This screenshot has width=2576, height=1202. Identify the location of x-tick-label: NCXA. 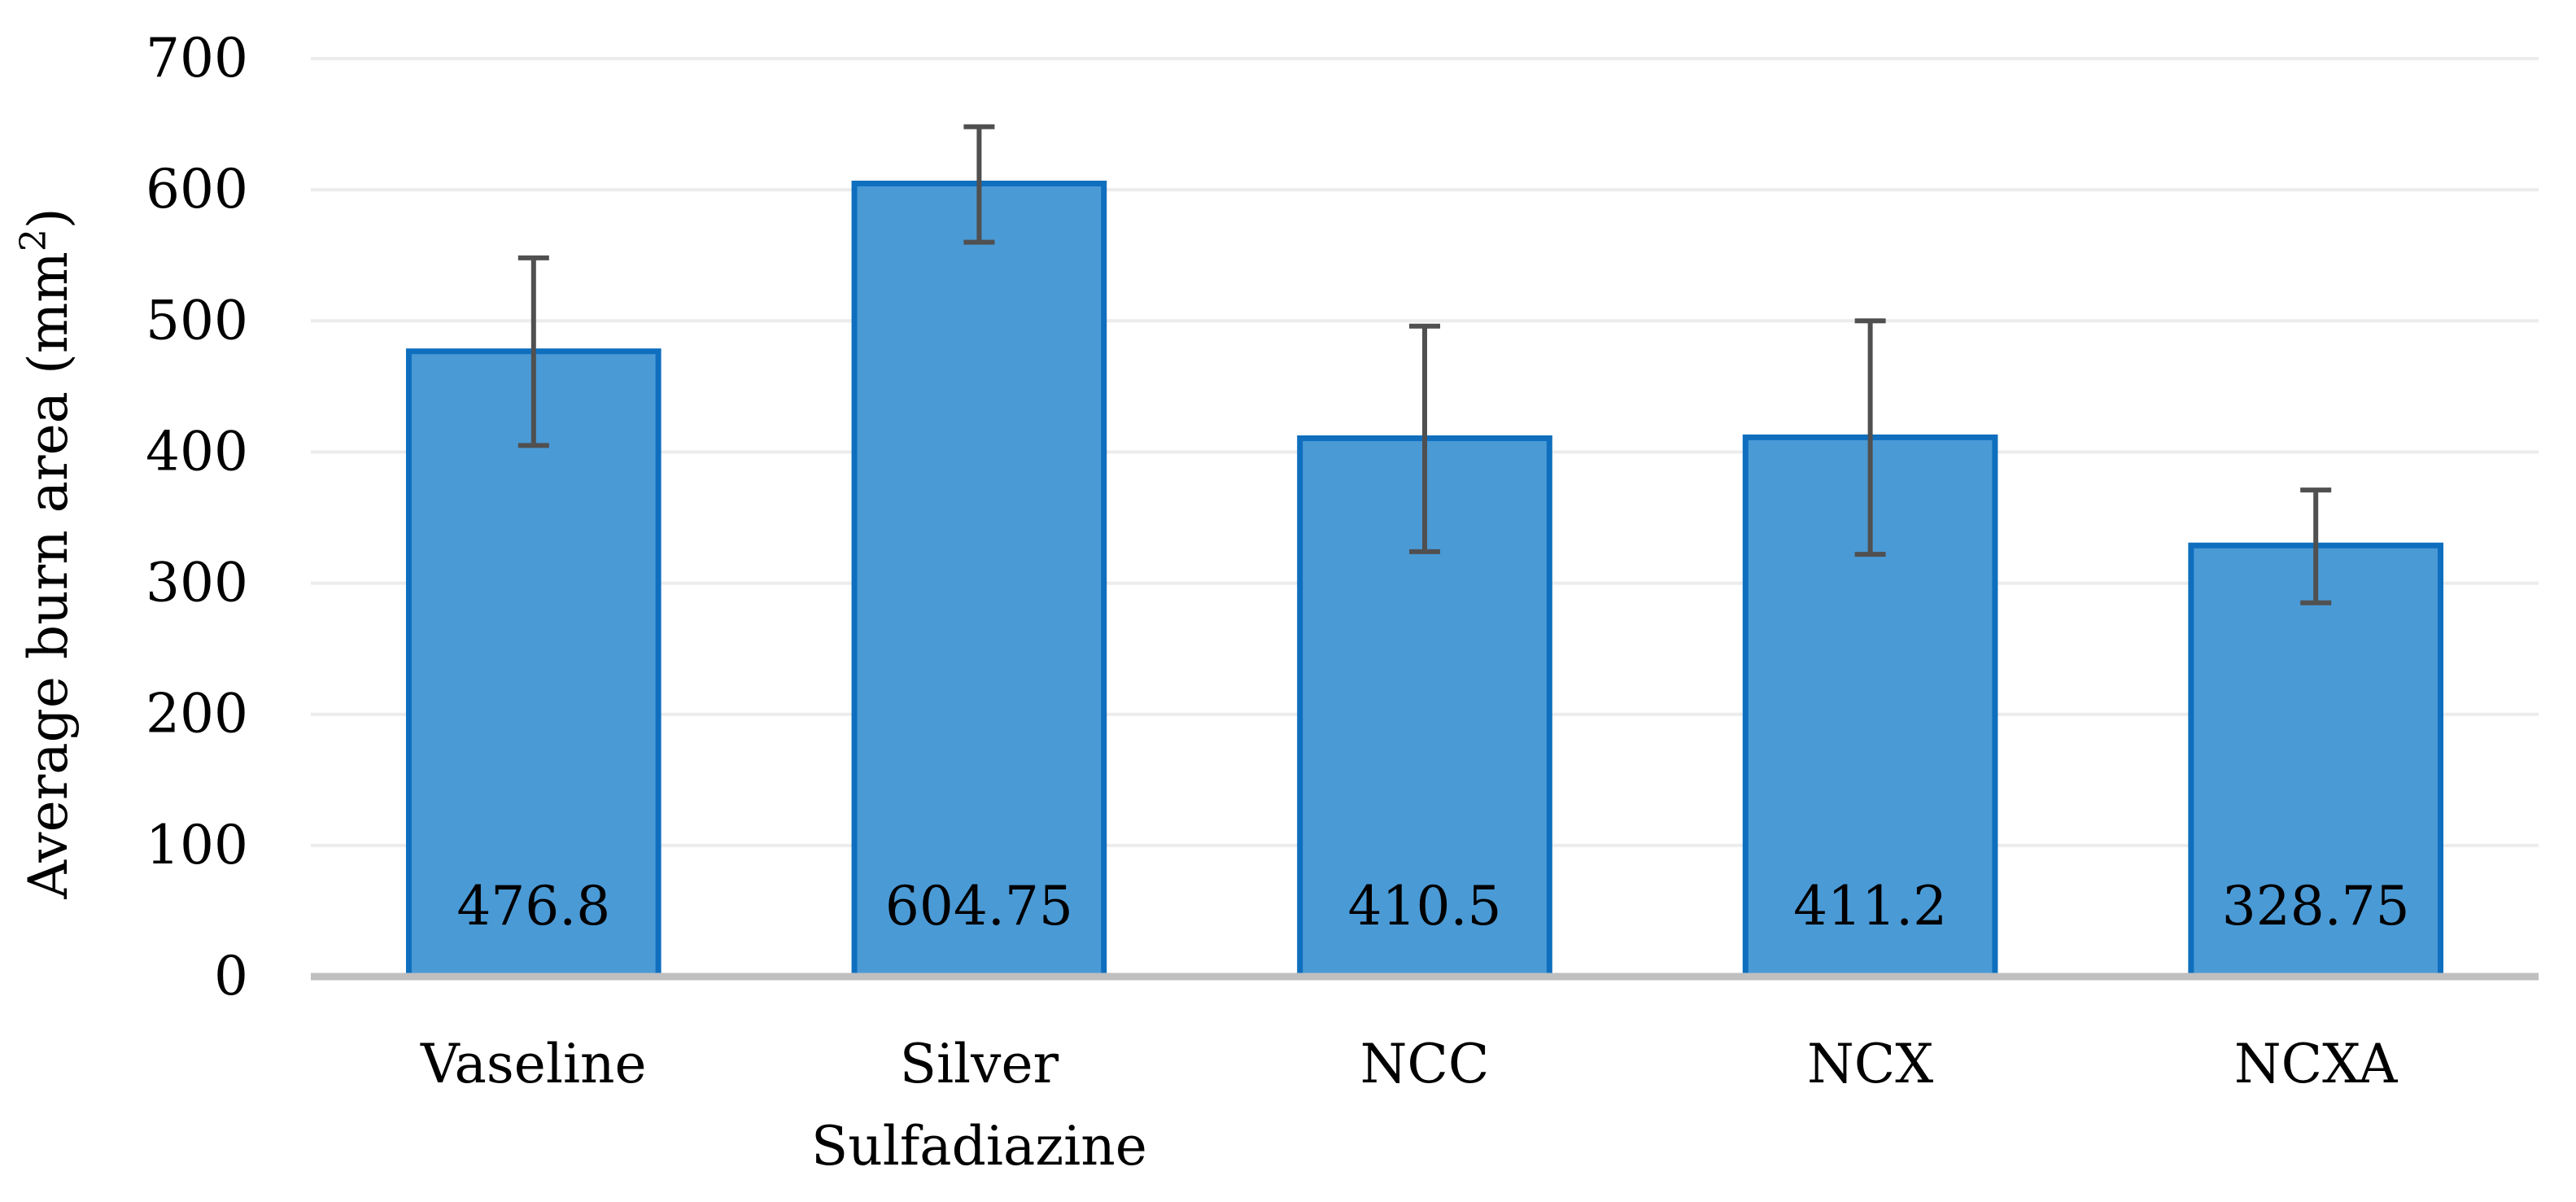
(2316, 1064).